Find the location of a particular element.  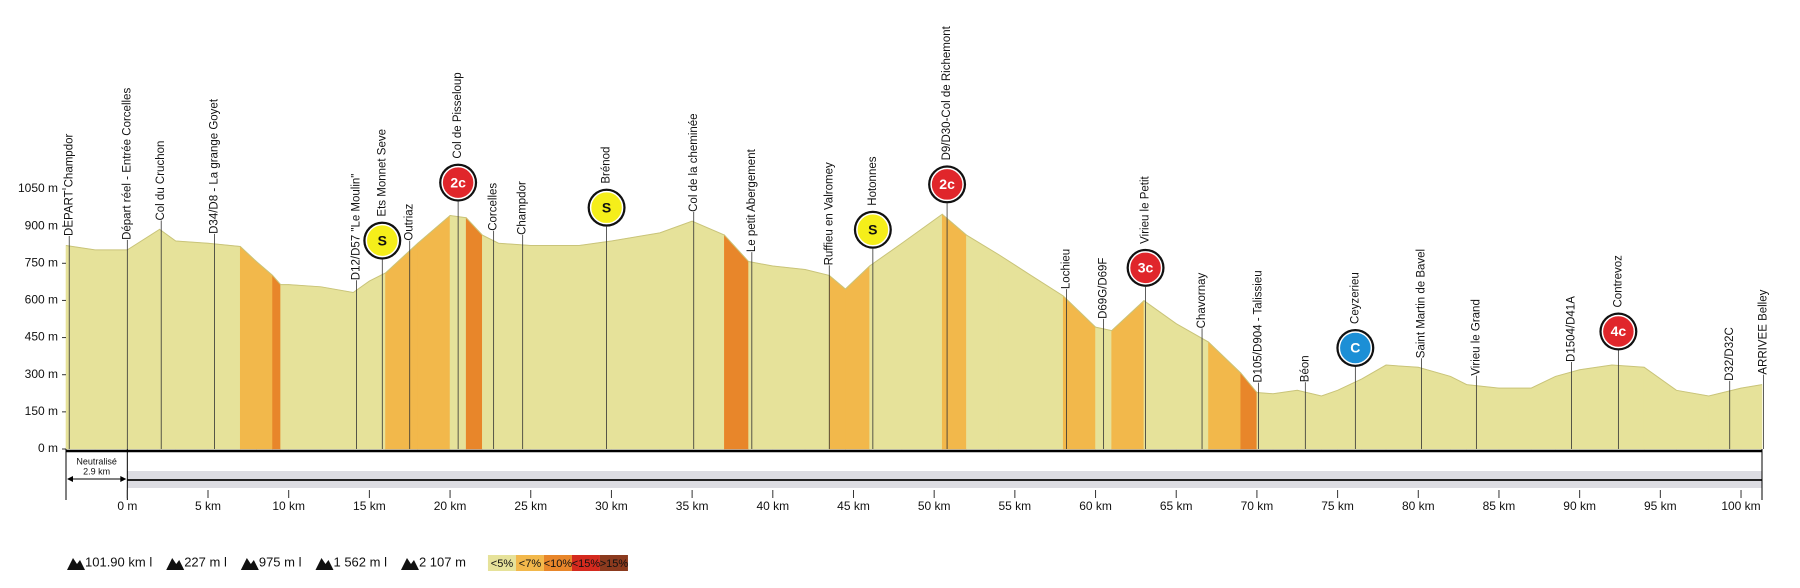

neutral-title: Neutralisé is located at coordinates (96, 461).